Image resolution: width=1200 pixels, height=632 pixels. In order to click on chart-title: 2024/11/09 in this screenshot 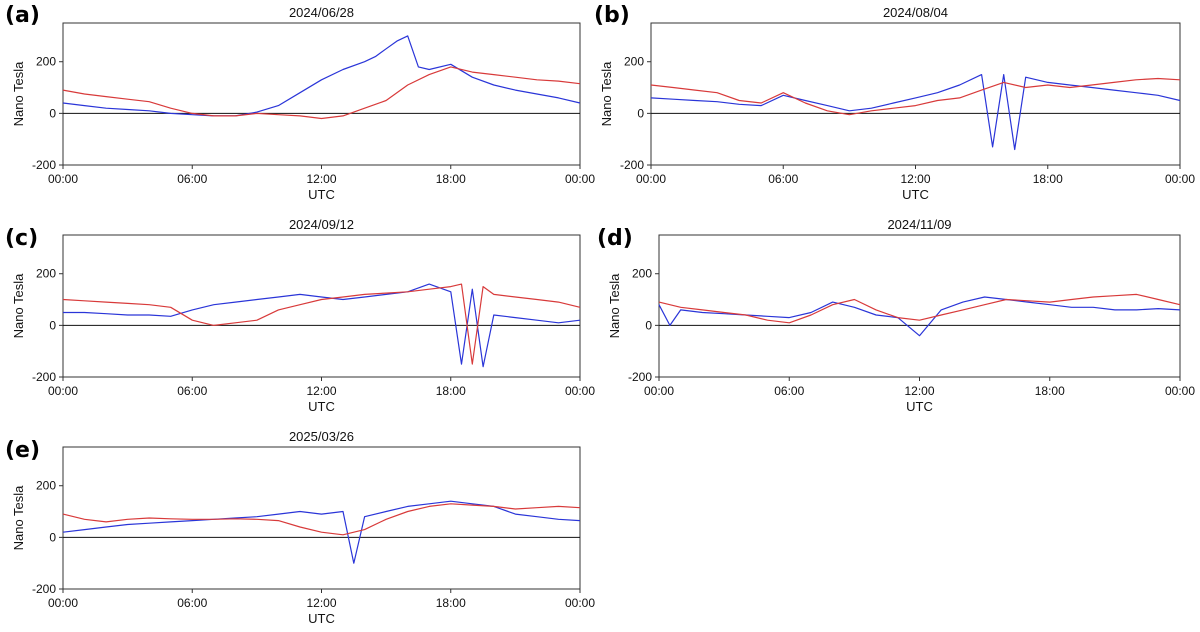, I will do `click(919, 224)`.